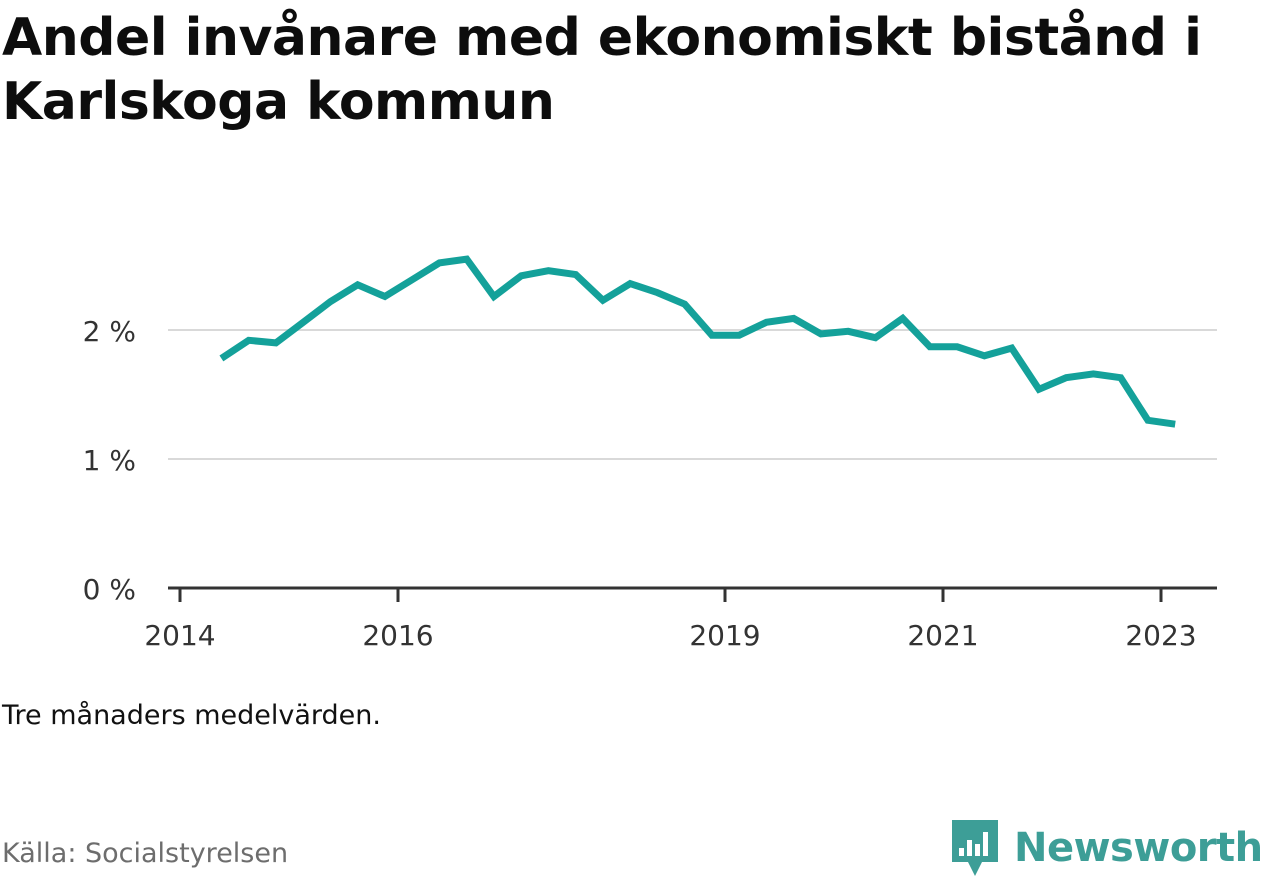 The width and height of the screenshot is (1262, 879). I want to click on series-line, so click(697, 341).